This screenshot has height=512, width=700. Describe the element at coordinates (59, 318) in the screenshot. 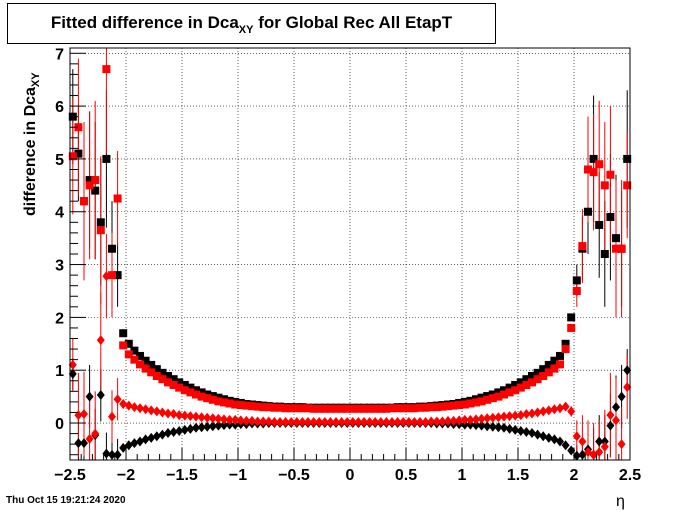

I see `y-tick-label: 2` at that location.